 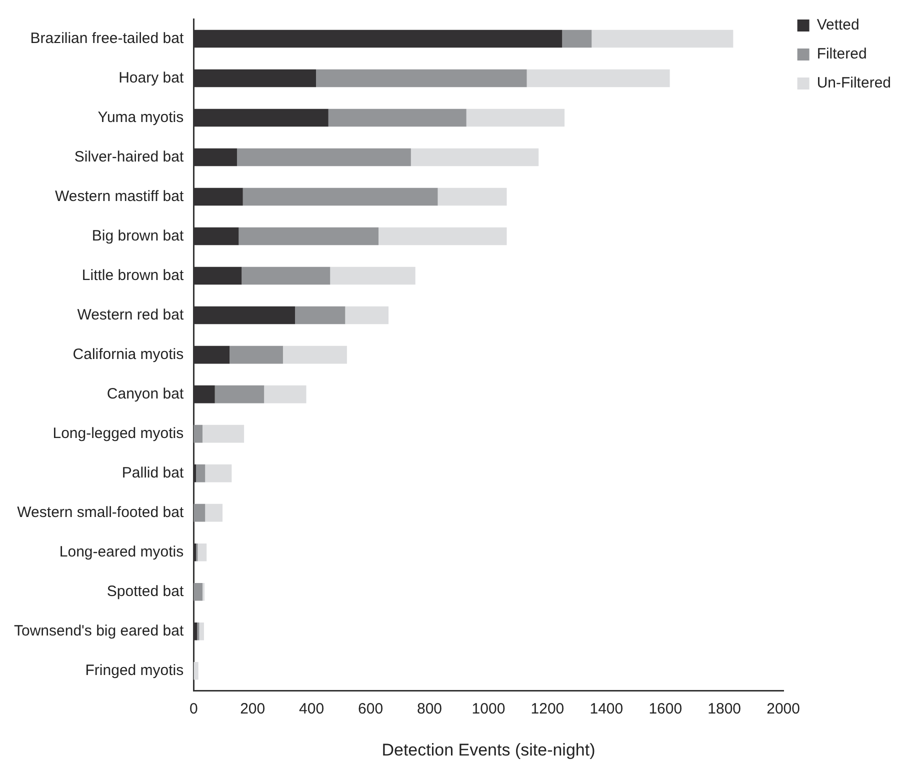 What do you see at coordinates (151, 77) in the screenshot?
I see `y-tick-label: Hoary bat` at bounding box center [151, 77].